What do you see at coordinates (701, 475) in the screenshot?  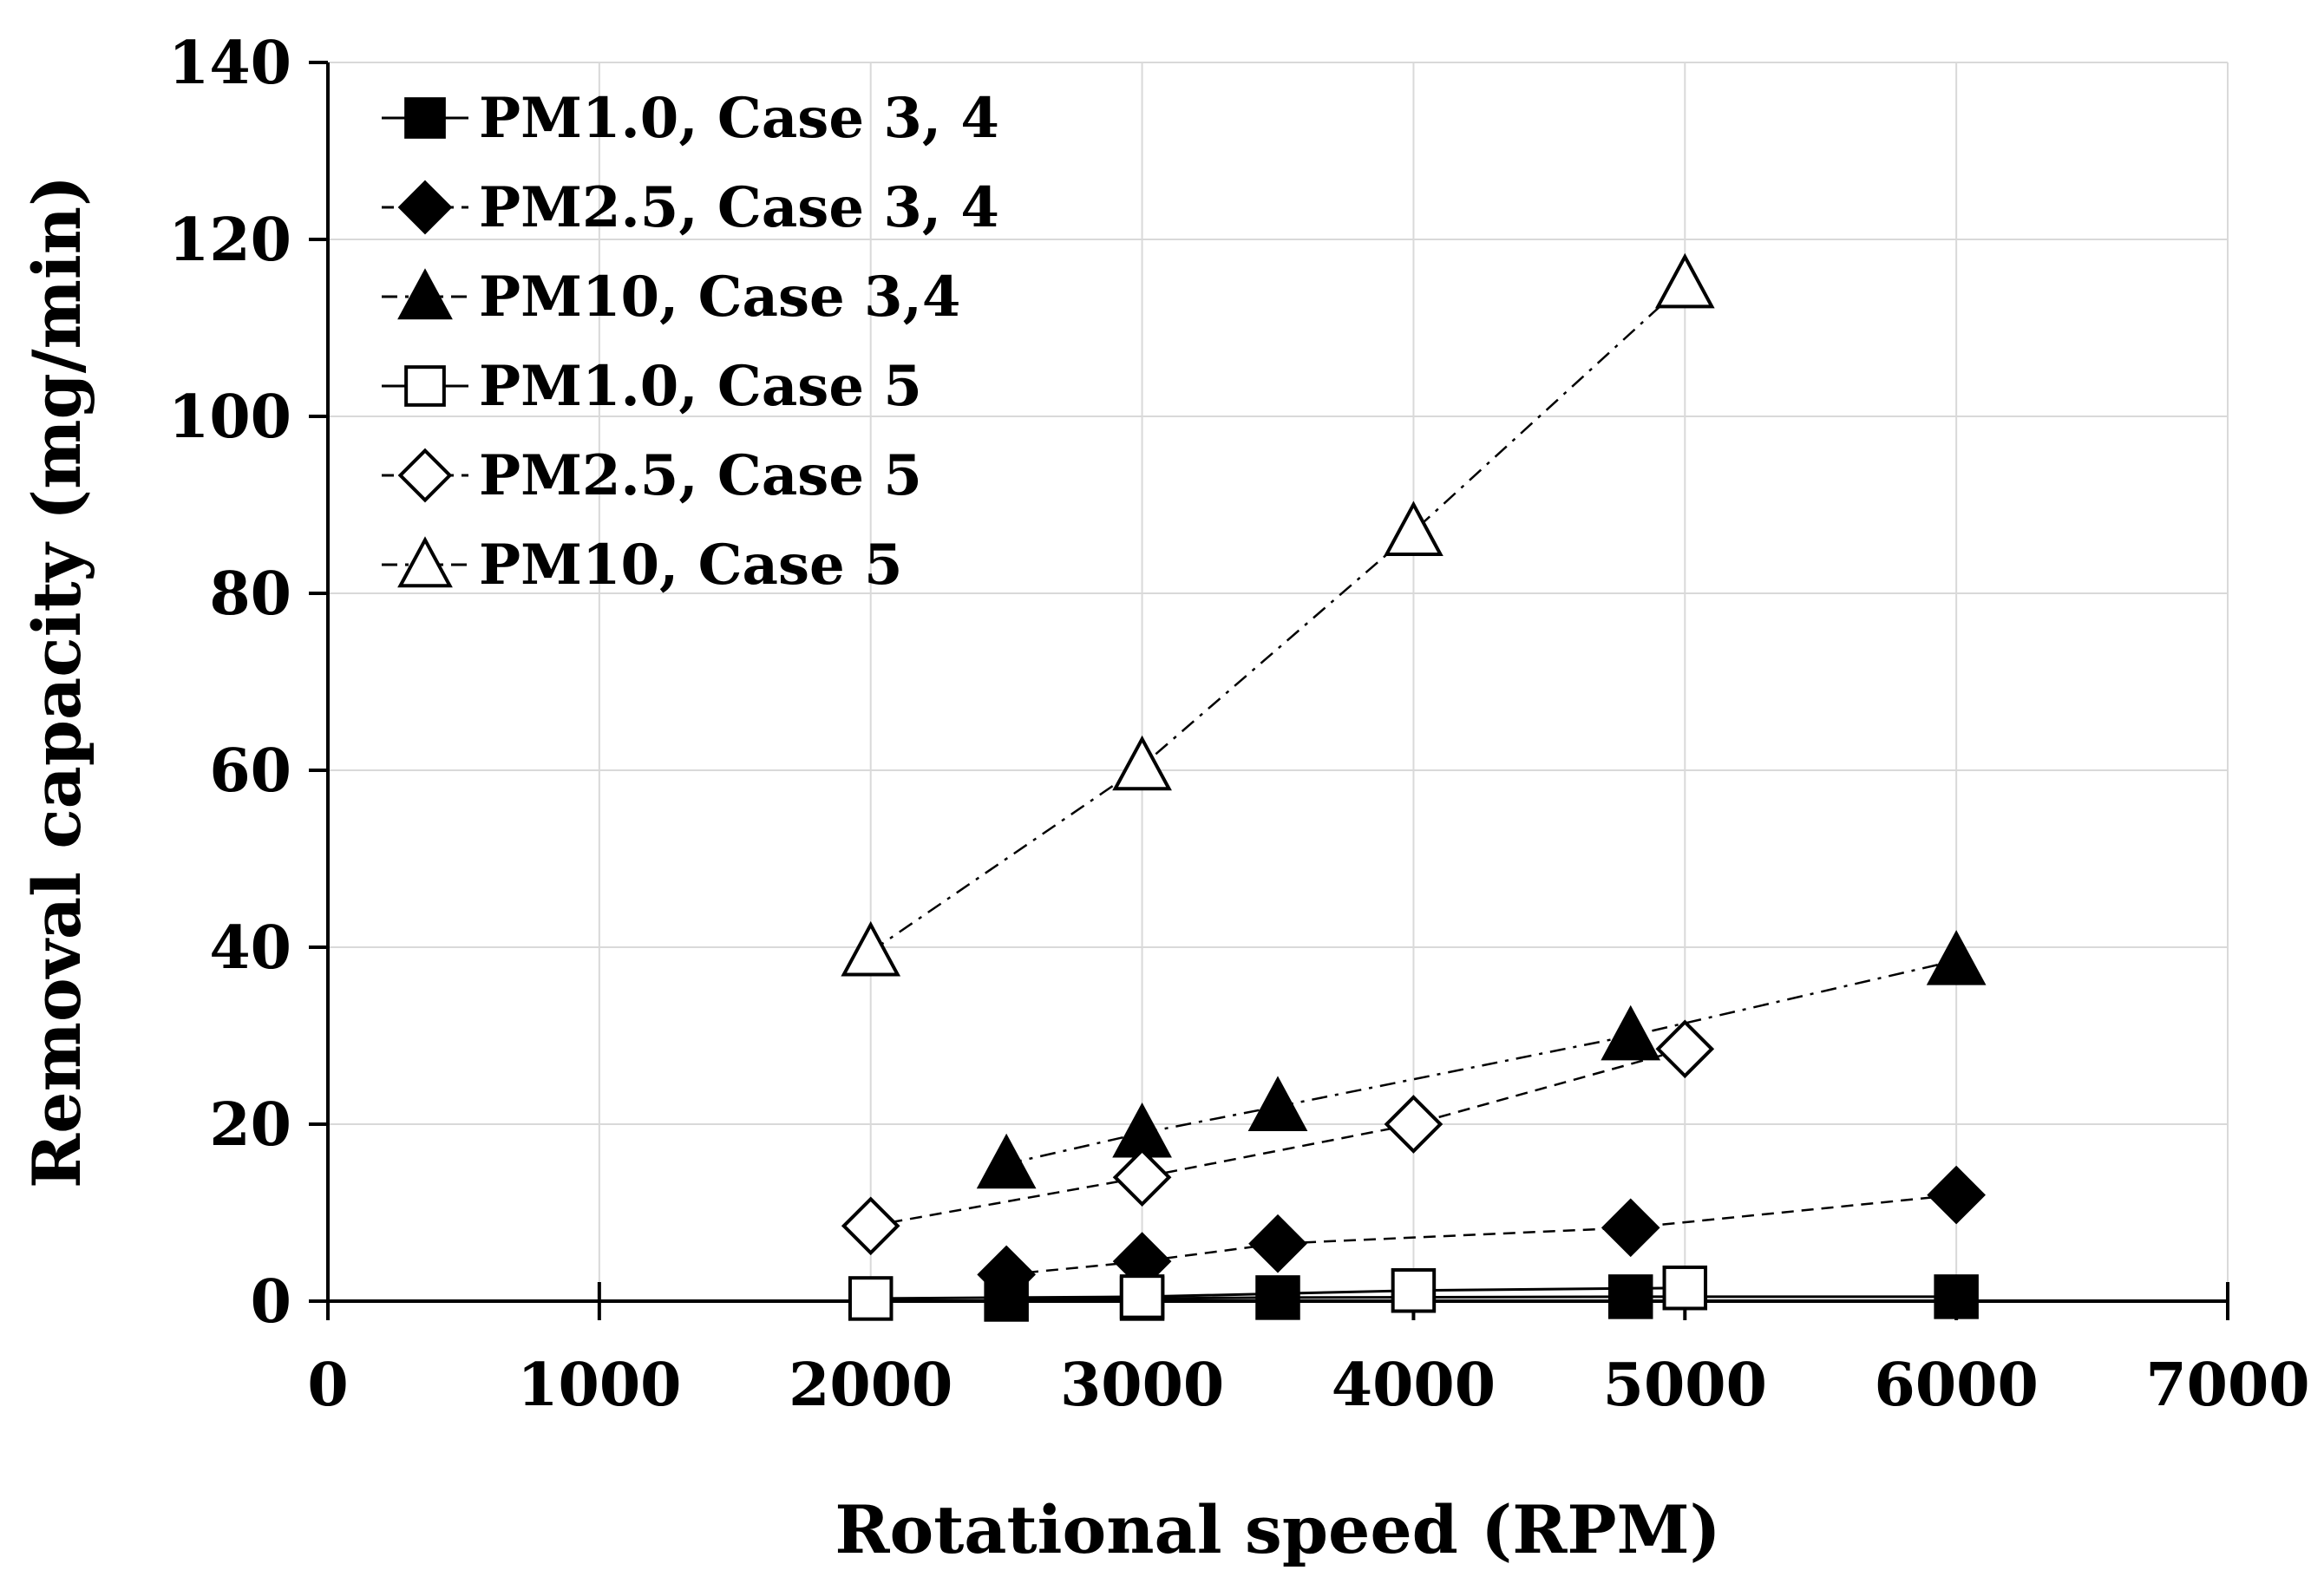 I see `legend-label: PM2.5, Case 5` at bounding box center [701, 475].